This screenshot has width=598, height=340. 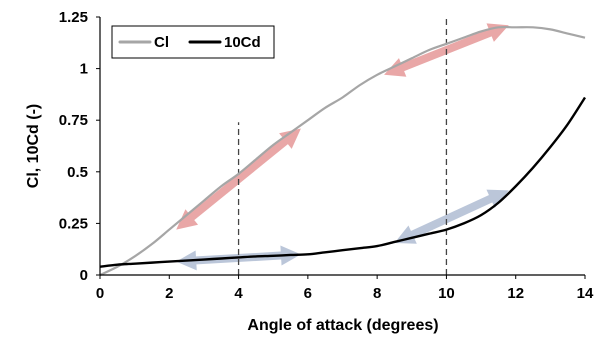 I want to click on y-tick-labels: 0 0.25 0.5 0.75 1 1.25, so click(x=73, y=146).